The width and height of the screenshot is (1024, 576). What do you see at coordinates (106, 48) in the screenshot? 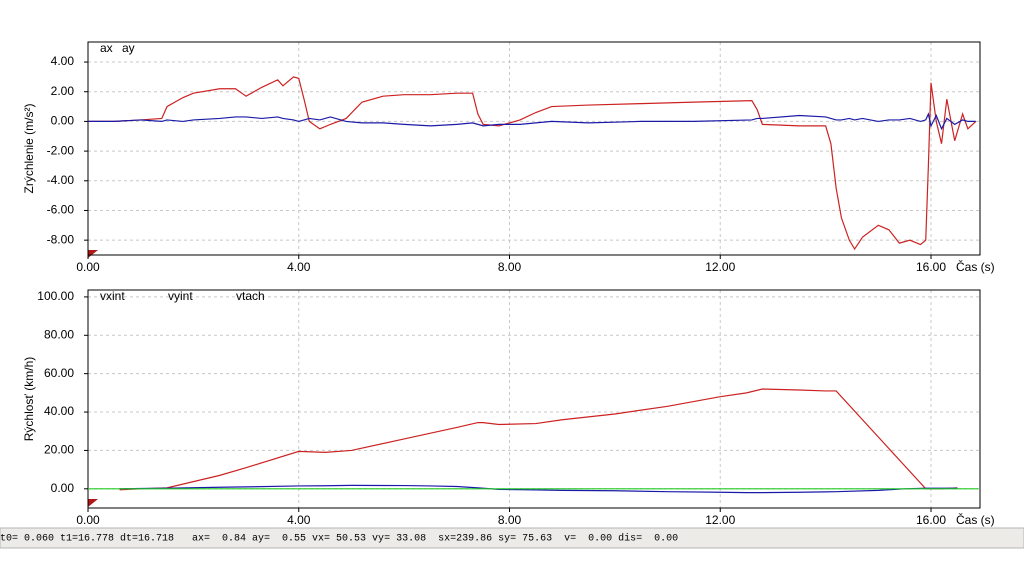
I see `legend-entry: ax` at bounding box center [106, 48].